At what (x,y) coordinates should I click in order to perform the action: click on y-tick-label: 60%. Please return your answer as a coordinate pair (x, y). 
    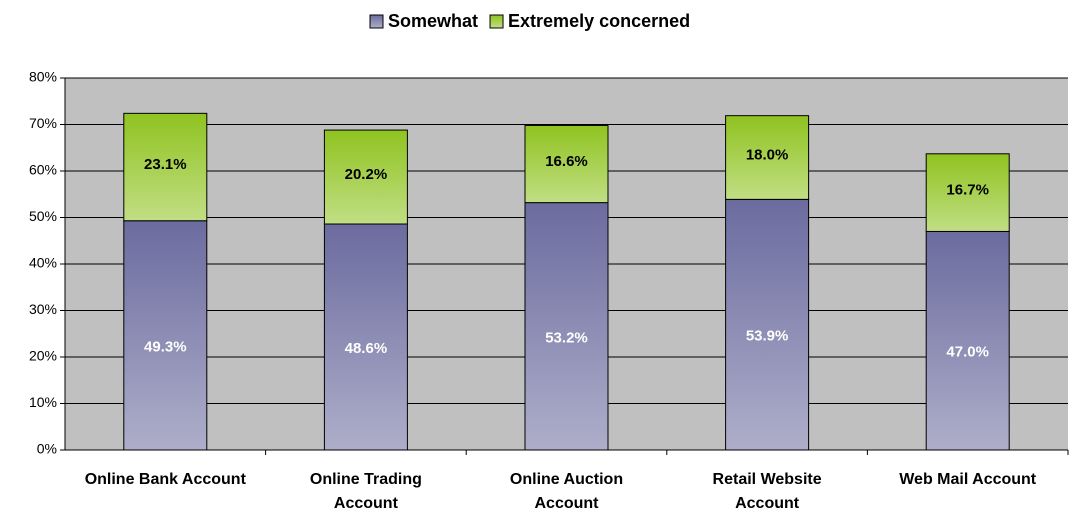
    Looking at the image, I should click on (43, 170).